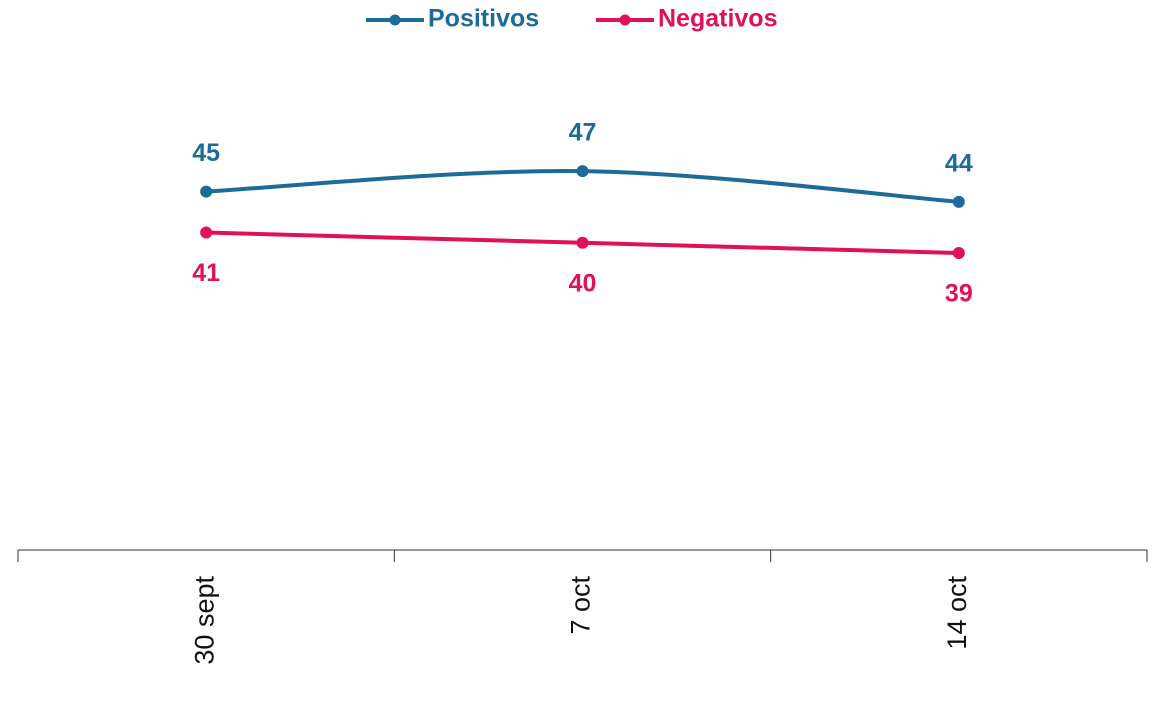 This screenshot has height=702, width=1160. Describe the element at coordinates (959, 163) in the screenshot. I see `value-label: 44` at that location.